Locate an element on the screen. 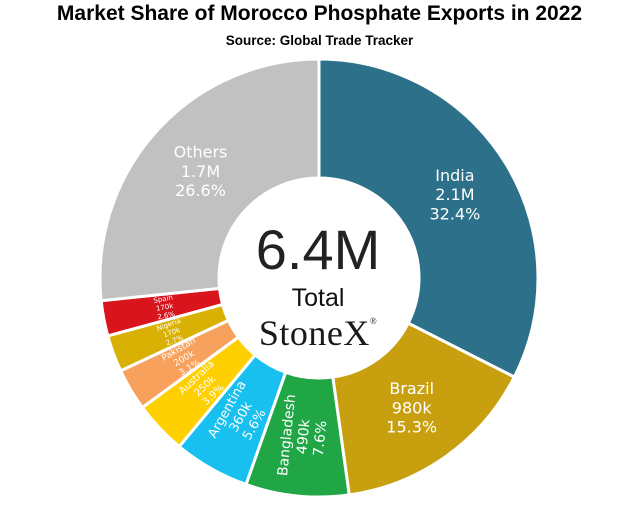  slice-label-brazil: Brazil 980k 15.3% is located at coordinates (411, 407).